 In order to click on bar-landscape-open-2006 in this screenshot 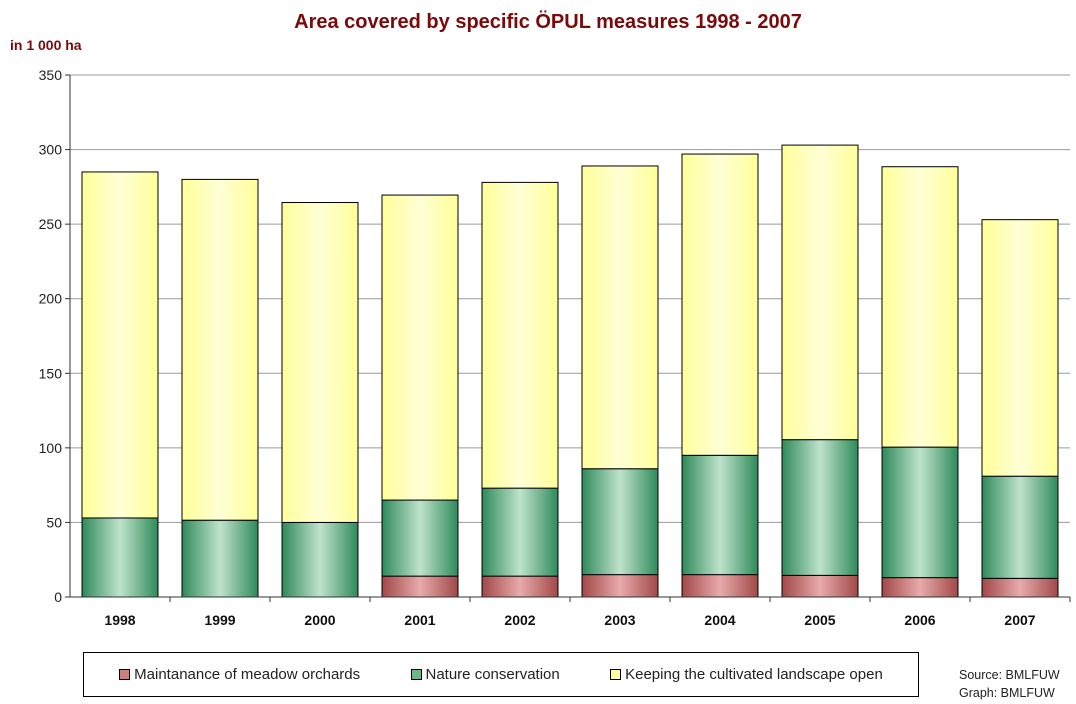, I will do `click(920, 307)`.